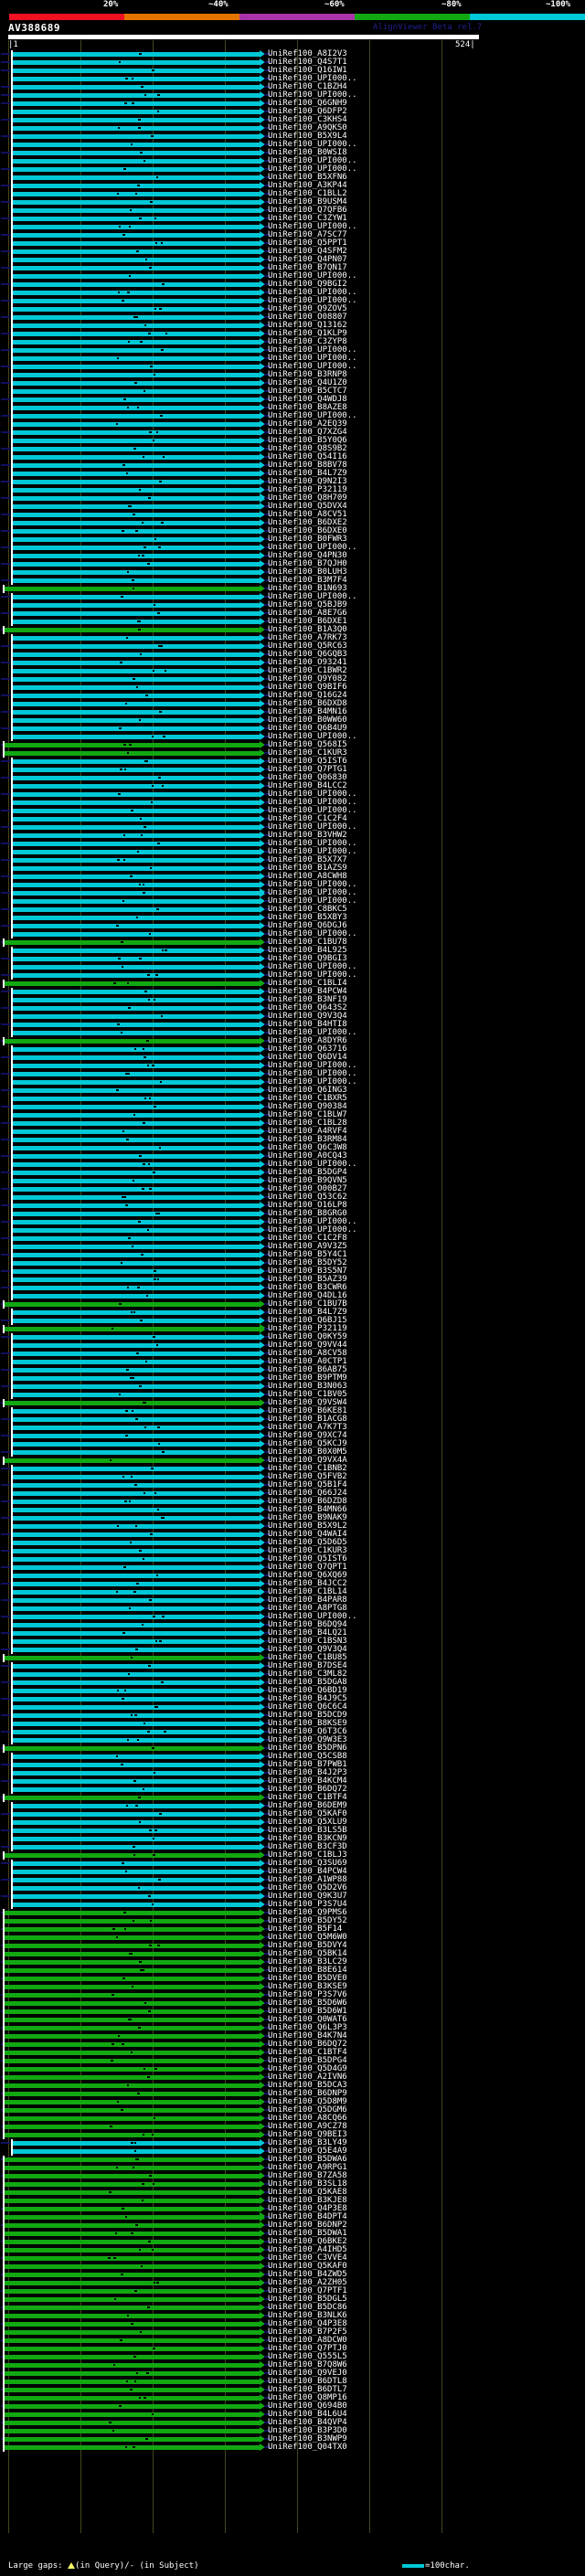  What do you see at coordinates (293, 1114) in the screenshot?
I see `alignment-row: UniRef100_C1BLW7` at bounding box center [293, 1114].